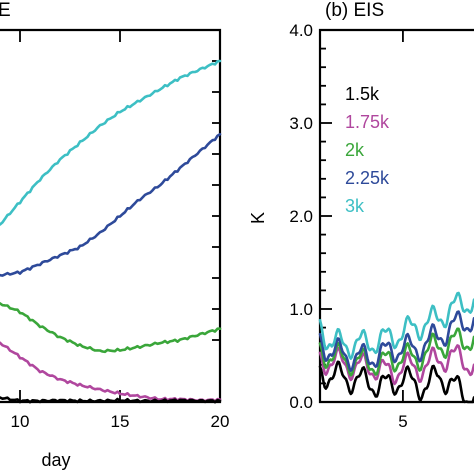  I want to click on legend-entry-1.75k: 1.75k, so click(367, 122).